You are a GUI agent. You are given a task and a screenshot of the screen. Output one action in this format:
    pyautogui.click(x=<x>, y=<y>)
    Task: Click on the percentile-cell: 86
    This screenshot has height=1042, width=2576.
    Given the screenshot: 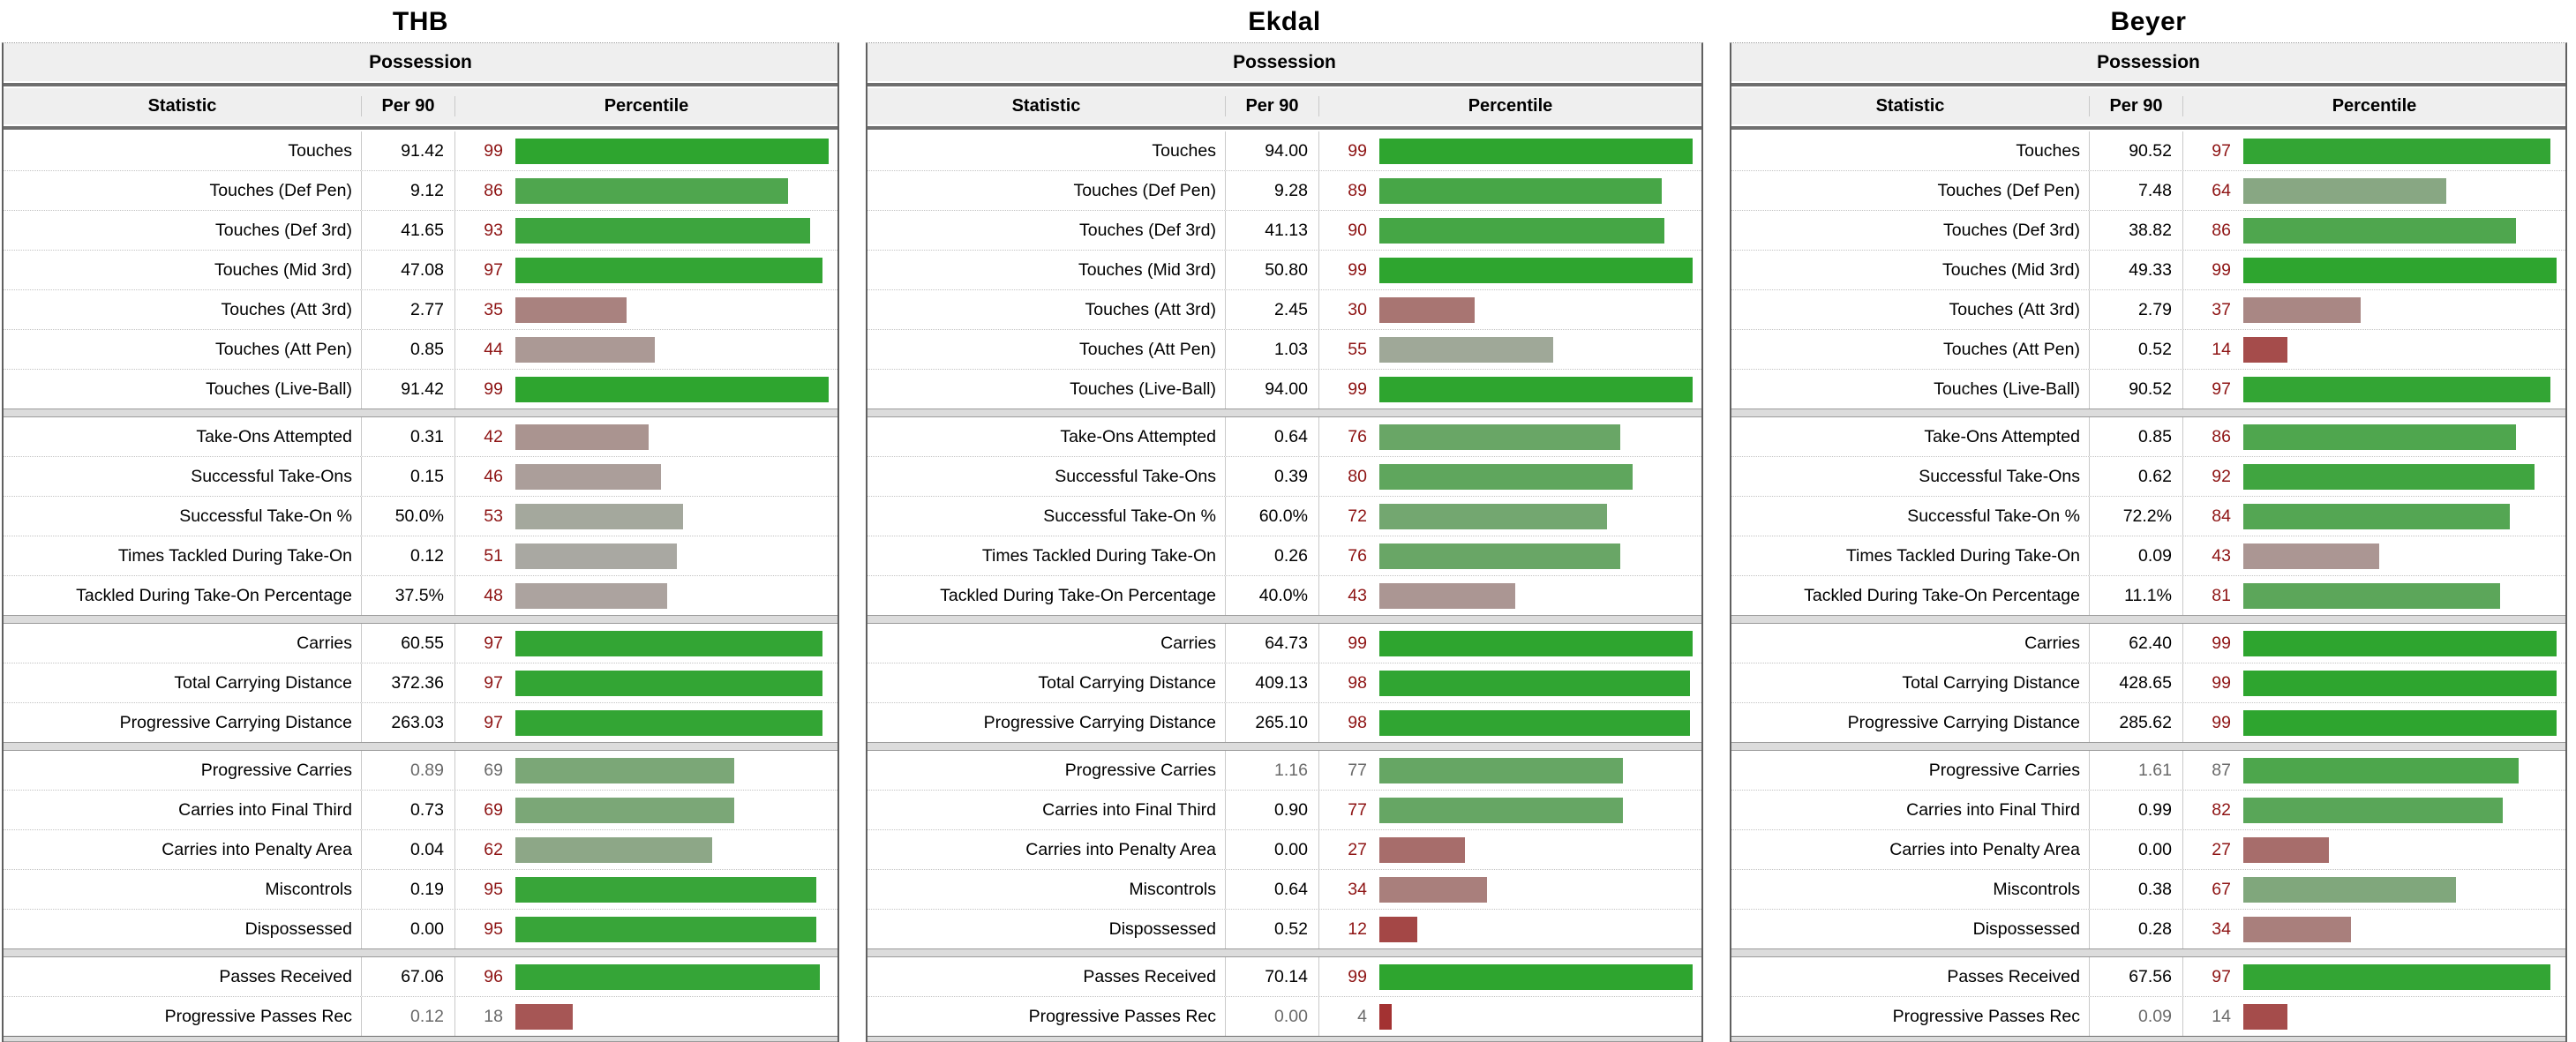 What is the action you would take?
    pyautogui.click(x=646, y=190)
    